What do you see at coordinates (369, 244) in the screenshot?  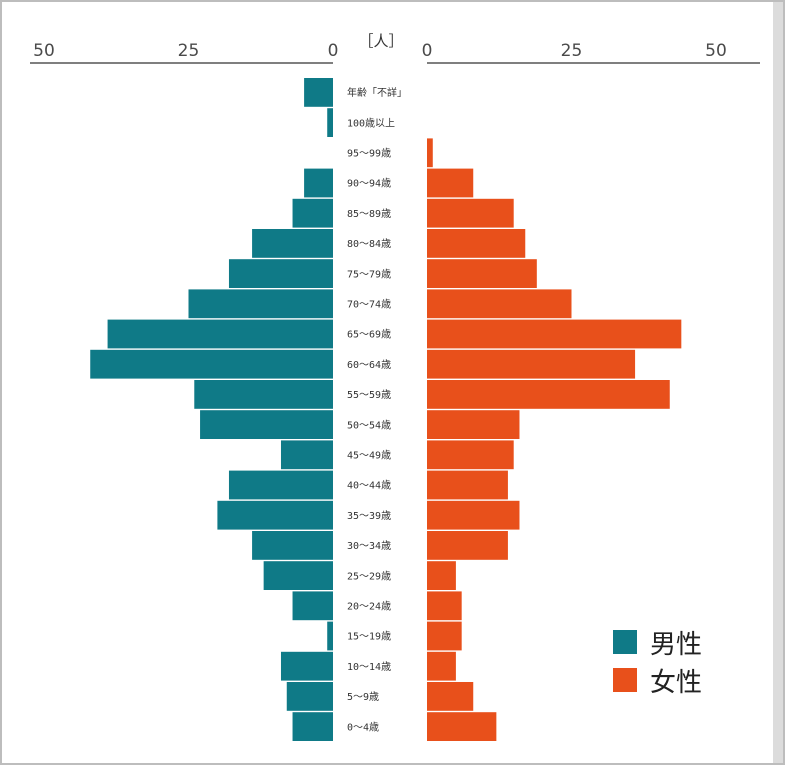 I see `age-group-label: 80〜84歳` at bounding box center [369, 244].